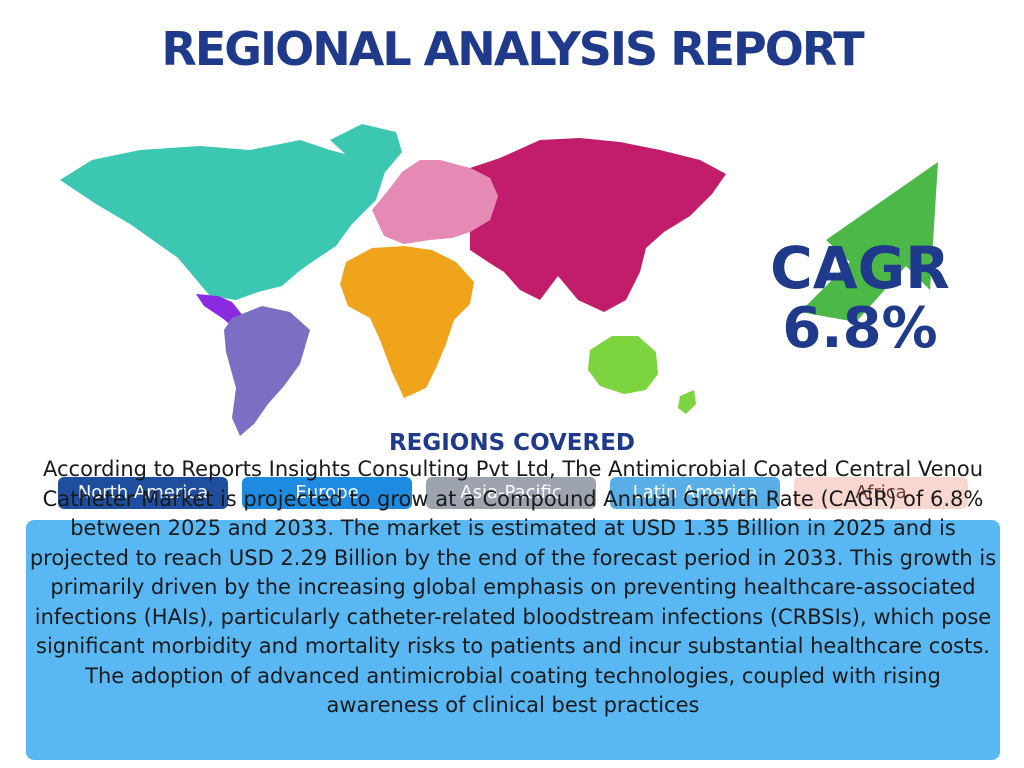 Image resolution: width=1024 pixels, height=768 pixels. Describe the element at coordinates (860, 268) in the screenshot. I see `cagr-label: CAGR` at that location.